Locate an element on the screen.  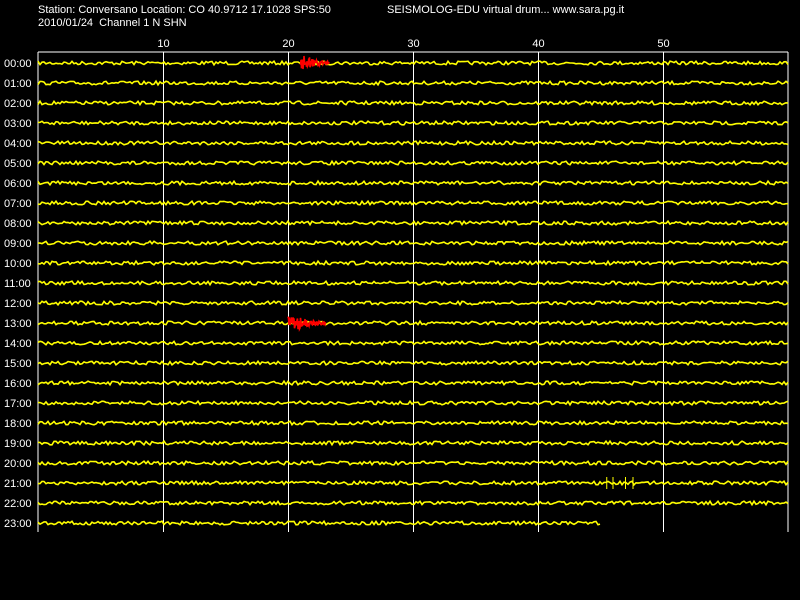
trace-2000 is located at coordinates (413, 463).